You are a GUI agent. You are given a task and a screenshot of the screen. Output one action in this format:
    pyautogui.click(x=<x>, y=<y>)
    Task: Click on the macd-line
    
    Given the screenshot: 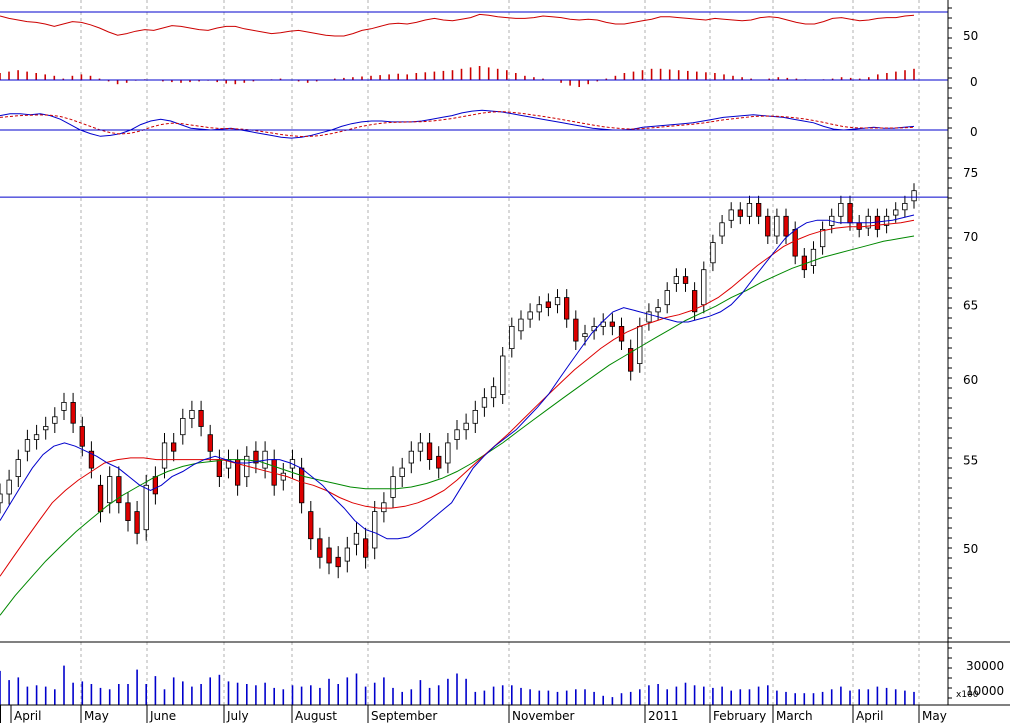 What is the action you would take?
    pyautogui.click(x=457, y=124)
    